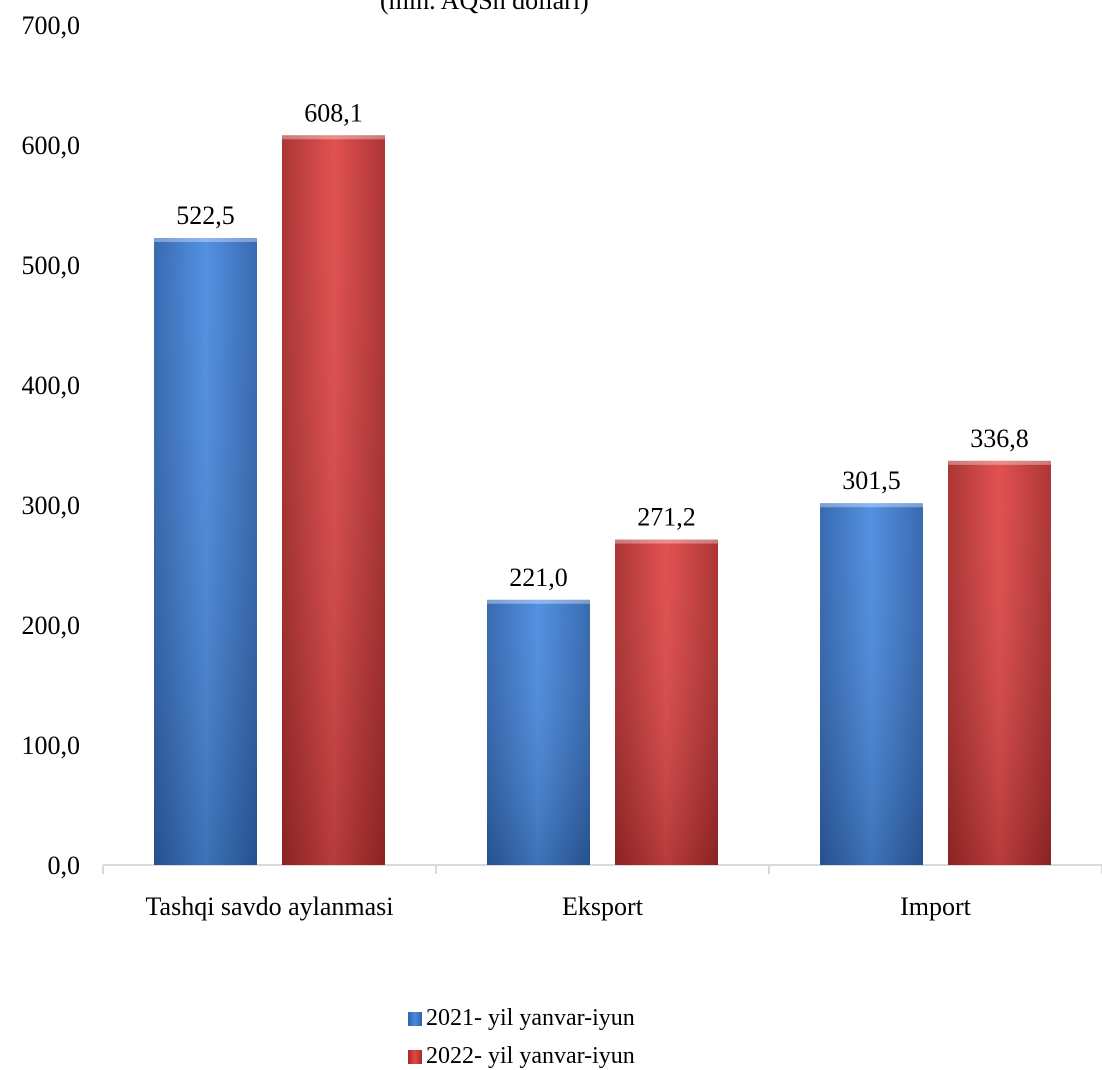  I want to click on x-tick-label: Tashqi savdo aylanmasi, so click(269, 906).